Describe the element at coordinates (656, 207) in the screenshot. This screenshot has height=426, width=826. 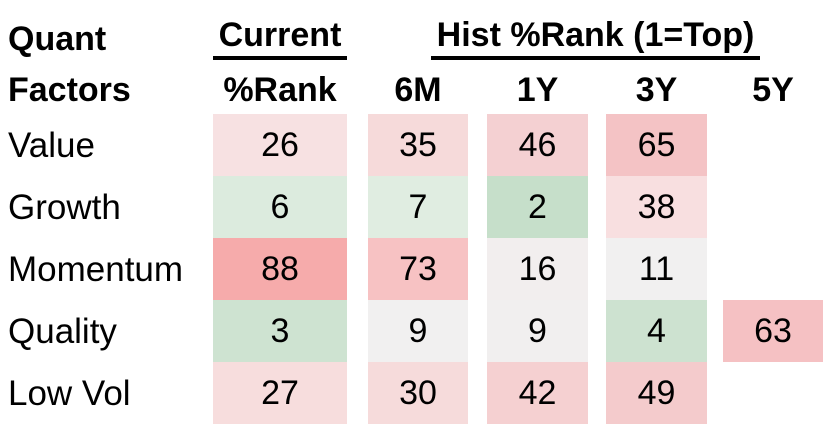
I see `rank-cell-growth-3y: 38` at that location.